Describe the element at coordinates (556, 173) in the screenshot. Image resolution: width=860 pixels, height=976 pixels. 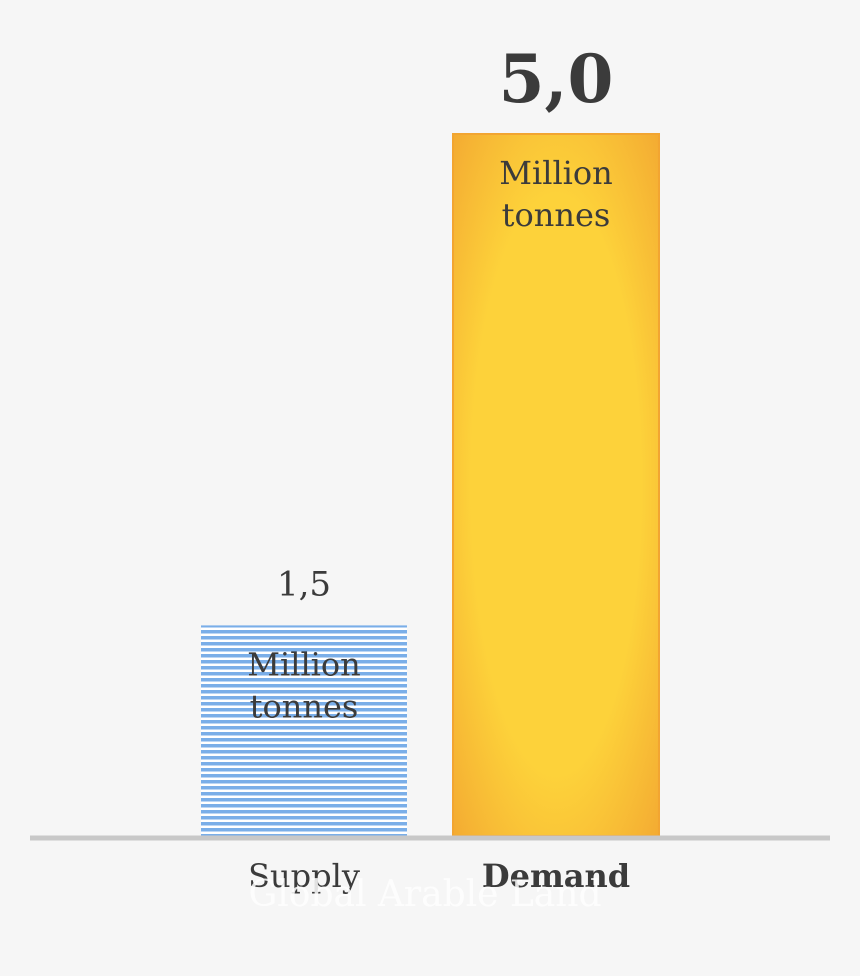
I see `unit-label-demand-line-1: Million` at that location.